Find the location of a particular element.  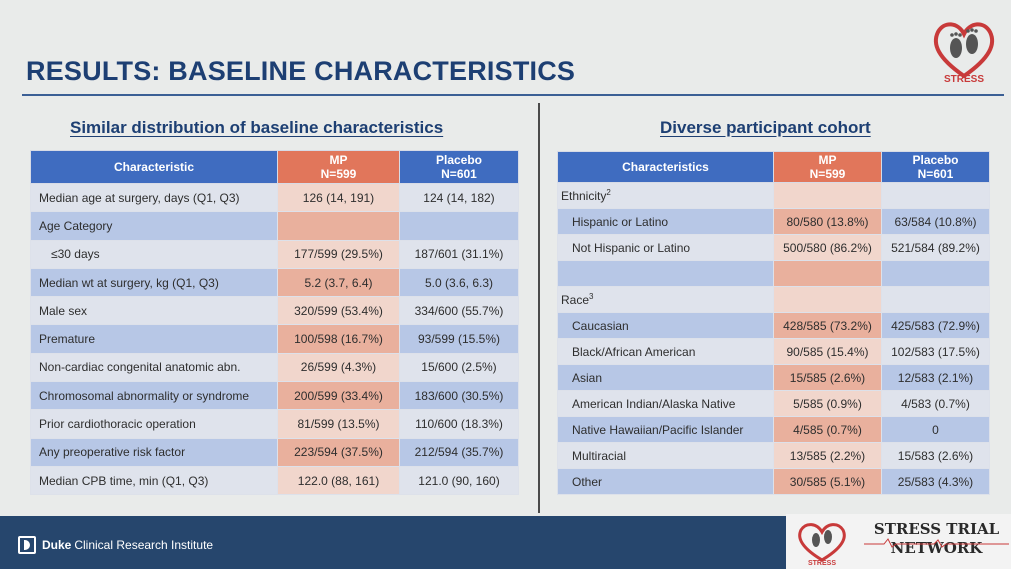

row-label: Hispanic or Latino is located at coordinates (665, 221).